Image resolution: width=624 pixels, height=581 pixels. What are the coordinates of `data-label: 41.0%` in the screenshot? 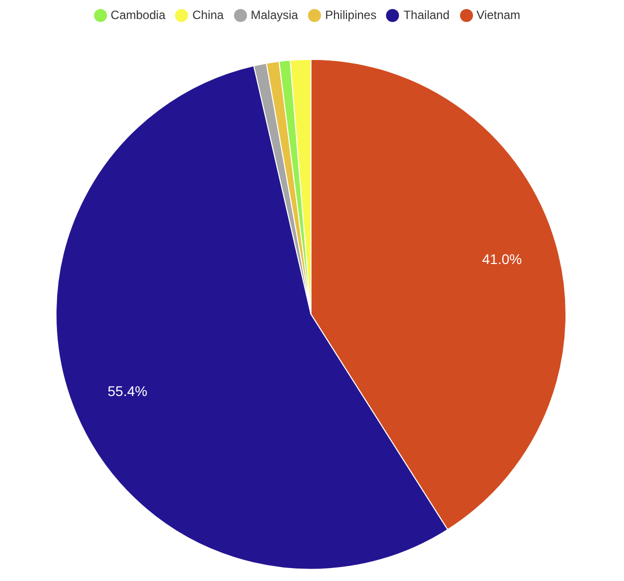 It's located at (502, 258).